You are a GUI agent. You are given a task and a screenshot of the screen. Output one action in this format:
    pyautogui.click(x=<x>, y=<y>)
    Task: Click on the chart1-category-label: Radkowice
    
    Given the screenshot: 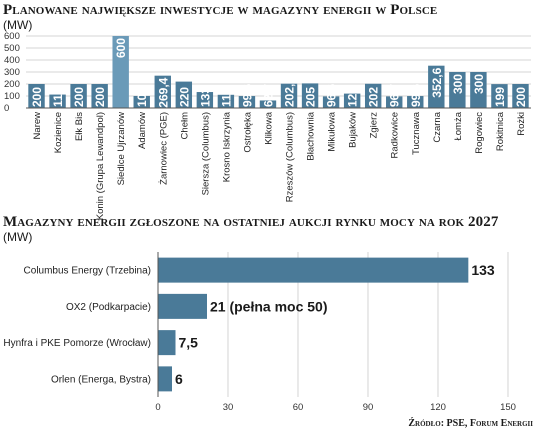 What is the action you would take?
    pyautogui.click(x=395, y=135)
    